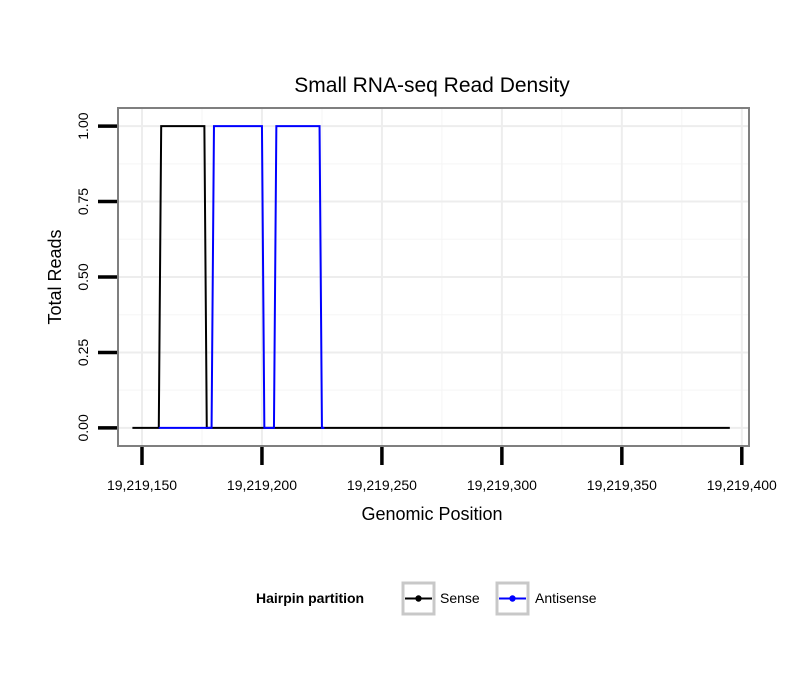 Image resolution: width=810 pixels, height=690 pixels. What do you see at coordinates (418, 598) in the screenshot?
I see `legend-dot-sense` at bounding box center [418, 598].